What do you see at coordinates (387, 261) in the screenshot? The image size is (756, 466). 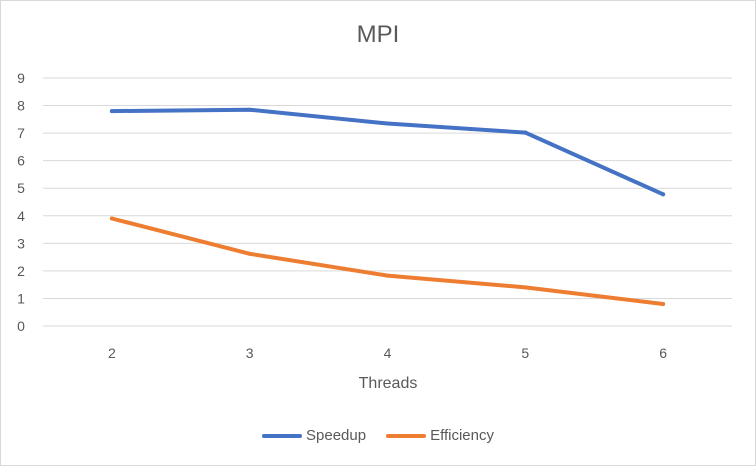 I see `series-line-efficiency` at bounding box center [387, 261].